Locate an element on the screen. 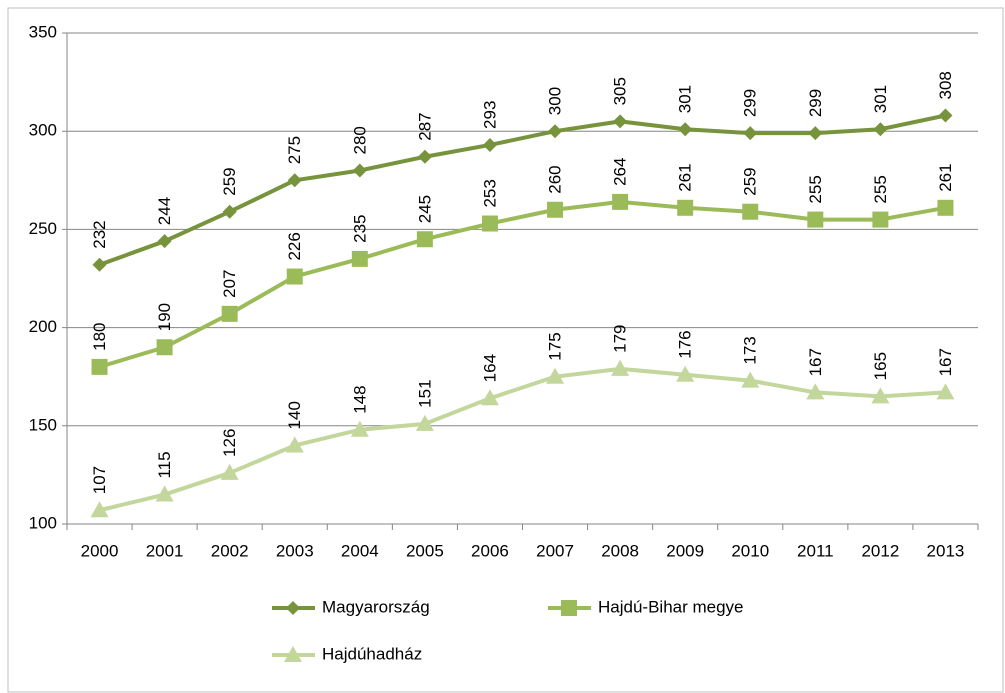 Image resolution: width=1005 pixels, height=693 pixels. y-tick-label: 300 is located at coordinates (43, 130).